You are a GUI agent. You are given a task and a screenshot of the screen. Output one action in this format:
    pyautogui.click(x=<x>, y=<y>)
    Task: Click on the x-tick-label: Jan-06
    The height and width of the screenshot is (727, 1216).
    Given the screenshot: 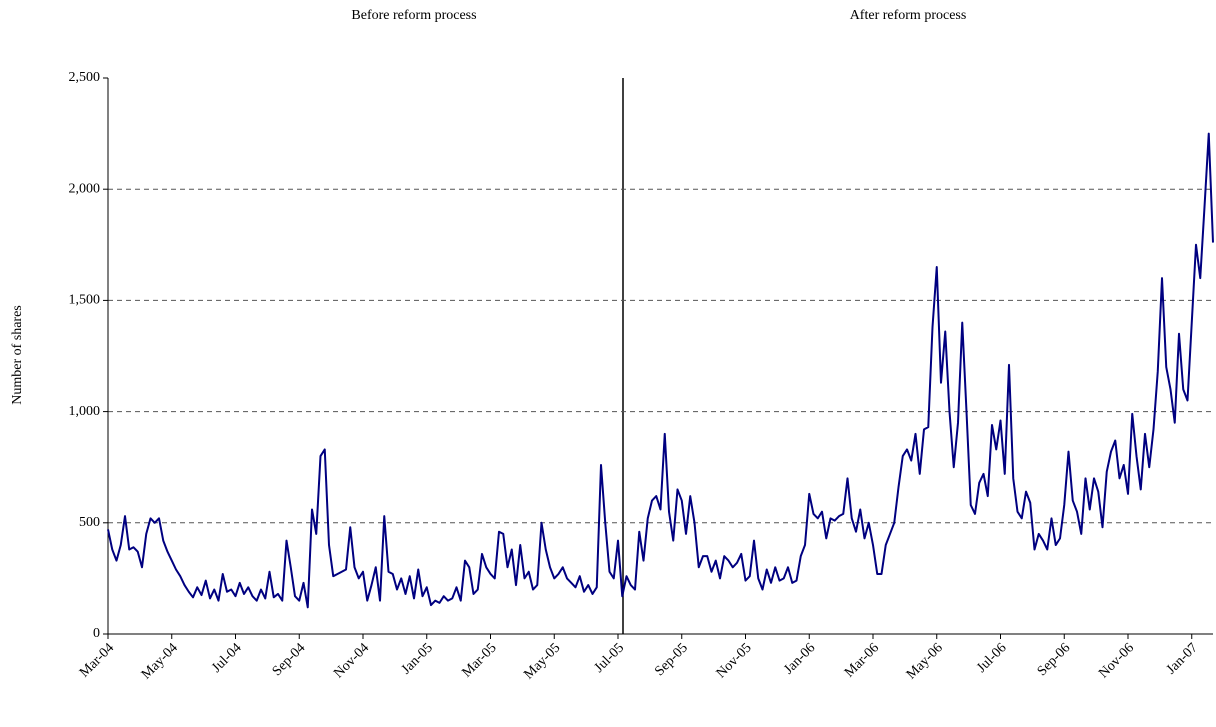 What is the action you would take?
    pyautogui.click(x=799, y=658)
    